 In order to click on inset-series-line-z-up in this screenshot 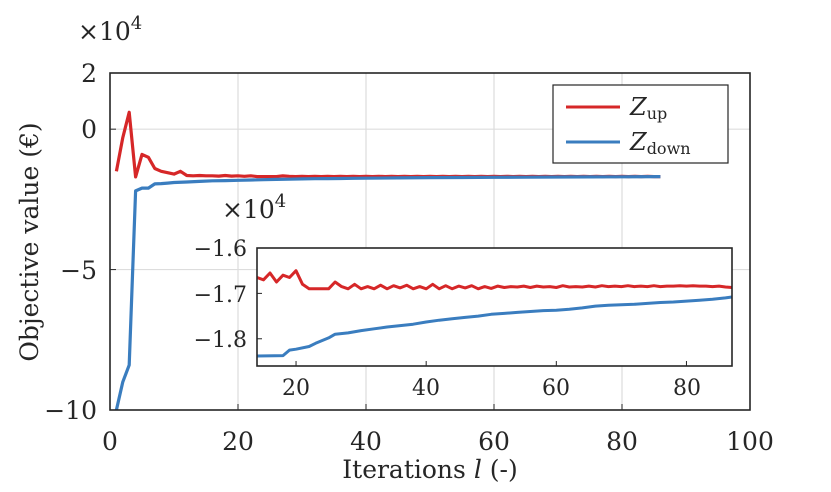, I will do `click(494, 280)`.